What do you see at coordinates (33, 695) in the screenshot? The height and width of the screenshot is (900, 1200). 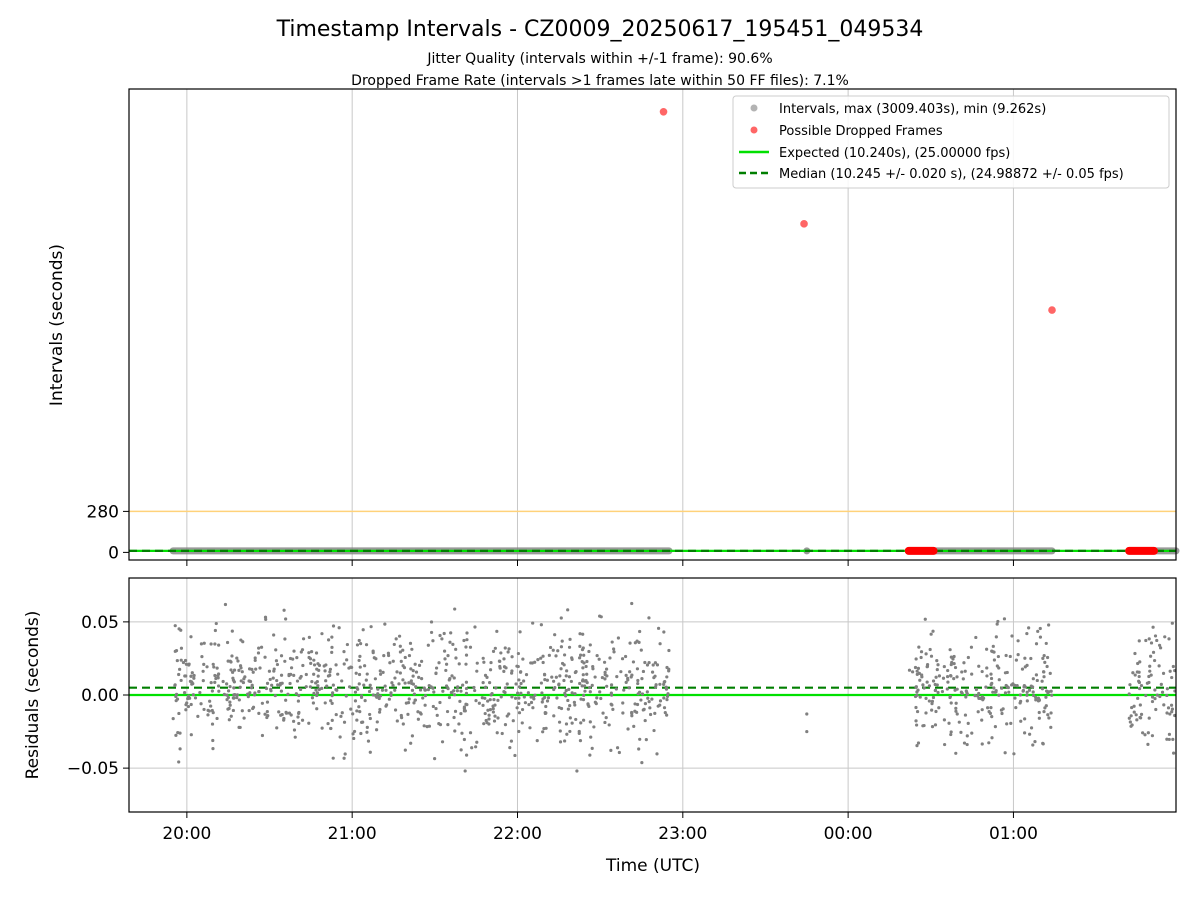 I see `residuals-y-label: Residuals (seconds)` at bounding box center [33, 695].